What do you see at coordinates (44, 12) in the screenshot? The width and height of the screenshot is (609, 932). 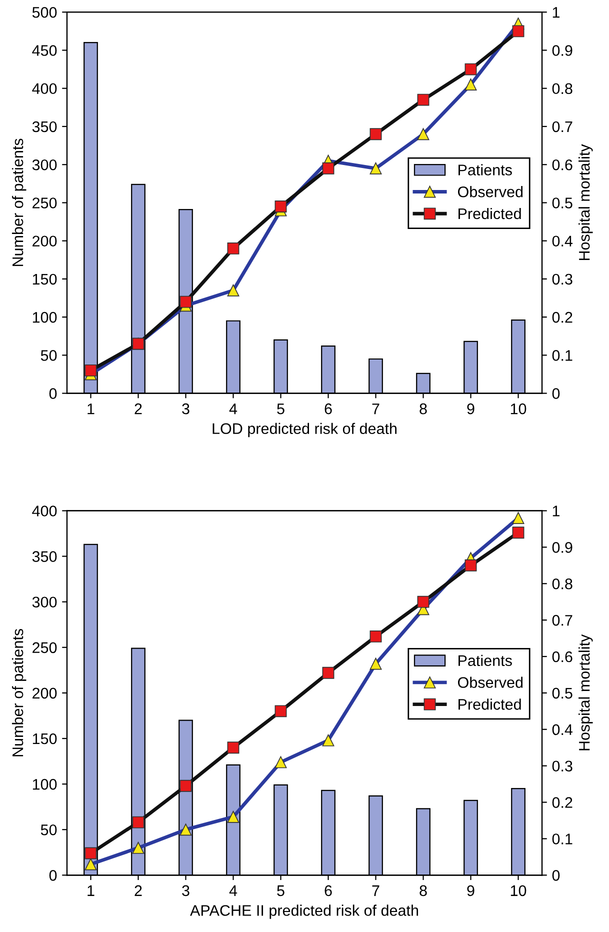 I see `y-tick-label: 500` at bounding box center [44, 12].